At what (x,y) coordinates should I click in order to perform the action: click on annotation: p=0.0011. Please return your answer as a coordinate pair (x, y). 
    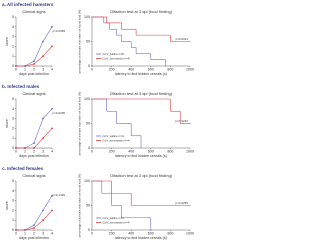
    Looking at the image, I should click on (182, 39).